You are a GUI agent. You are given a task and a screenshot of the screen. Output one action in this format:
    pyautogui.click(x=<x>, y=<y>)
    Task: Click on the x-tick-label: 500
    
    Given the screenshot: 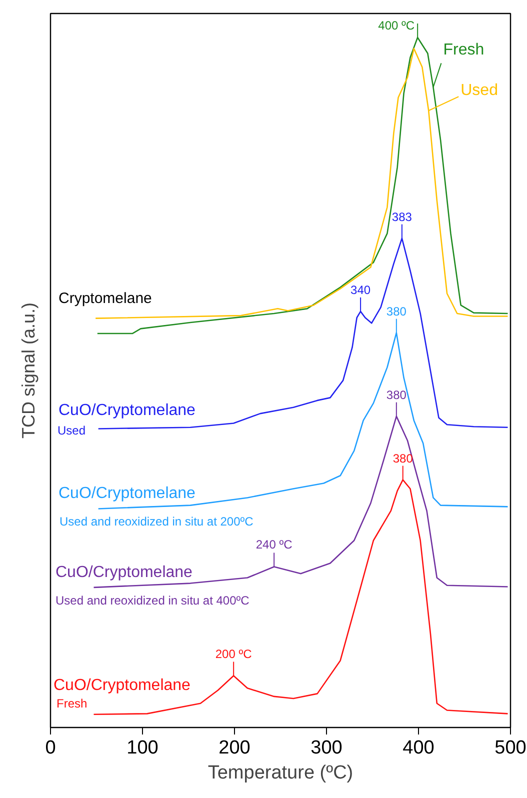 What is the action you would take?
    pyautogui.click(x=510, y=748)
    